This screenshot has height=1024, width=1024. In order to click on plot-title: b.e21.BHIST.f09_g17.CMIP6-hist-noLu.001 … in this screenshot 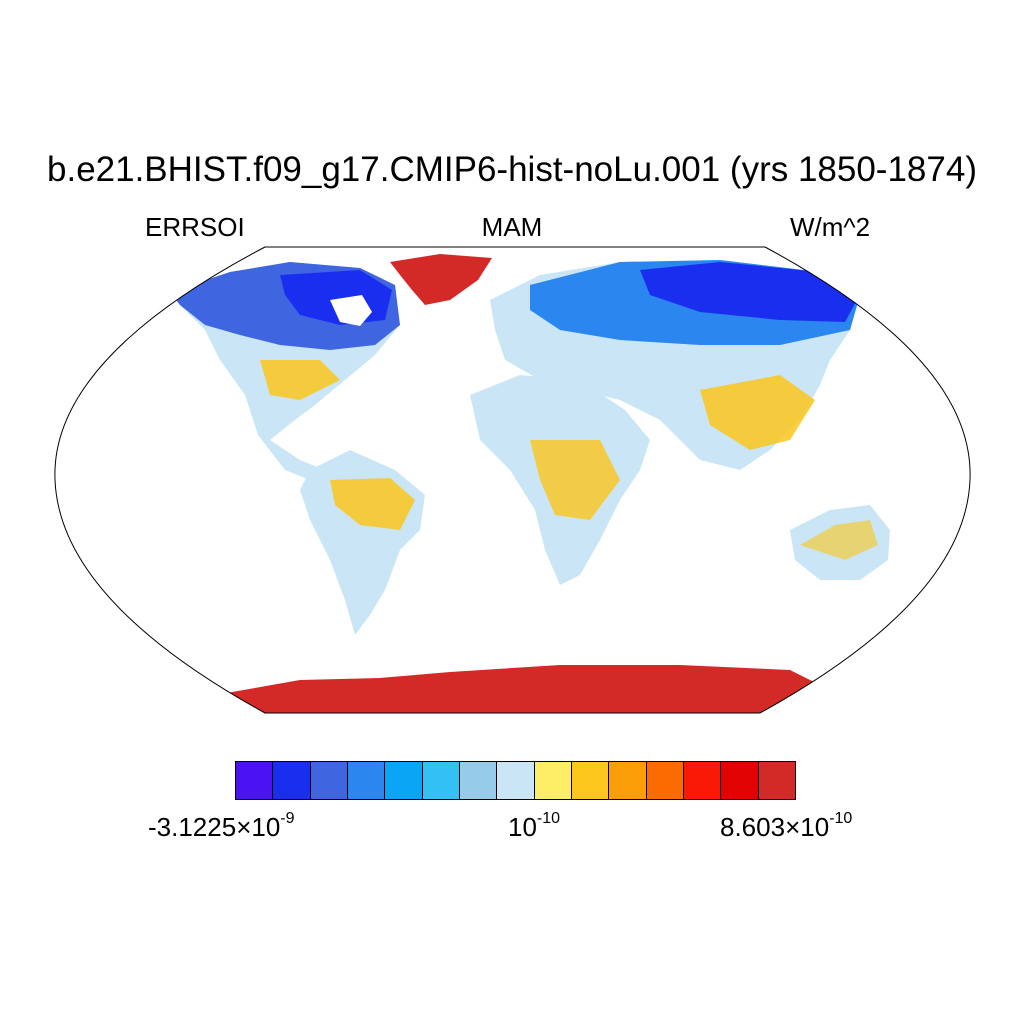, I will do `click(512, 169)`.